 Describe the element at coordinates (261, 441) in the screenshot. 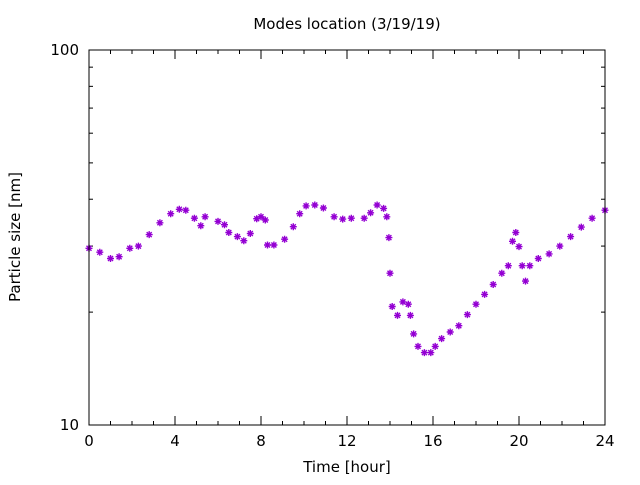

I see `x-tick-label: 8` at that location.